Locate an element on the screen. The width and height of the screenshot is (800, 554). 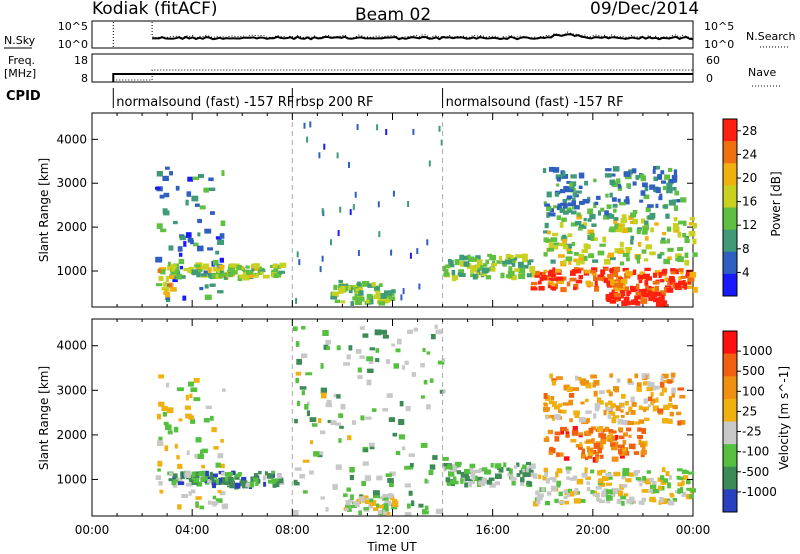
freq-tick-right-top: 60 is located at coordinates (713, 60).